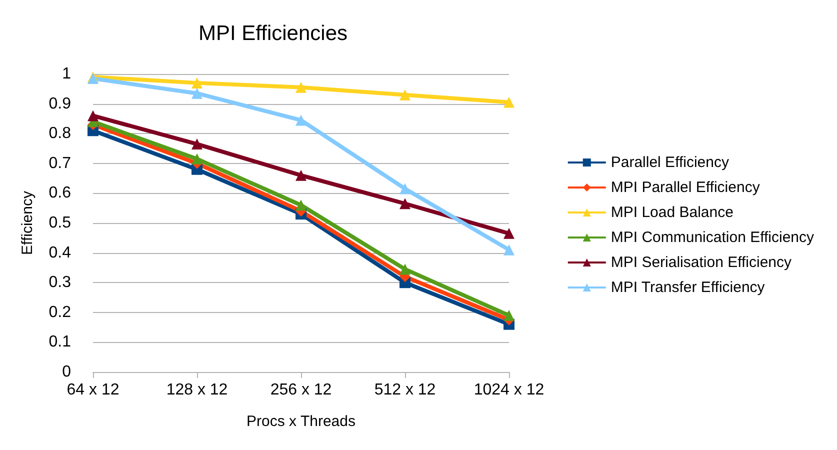 The height and width of the screenshot is (450, 837). What do you see at coordinates (60, 163) in the screenshot?
I see `y-tick-label: 0.7` at bounding box center [60, 163].